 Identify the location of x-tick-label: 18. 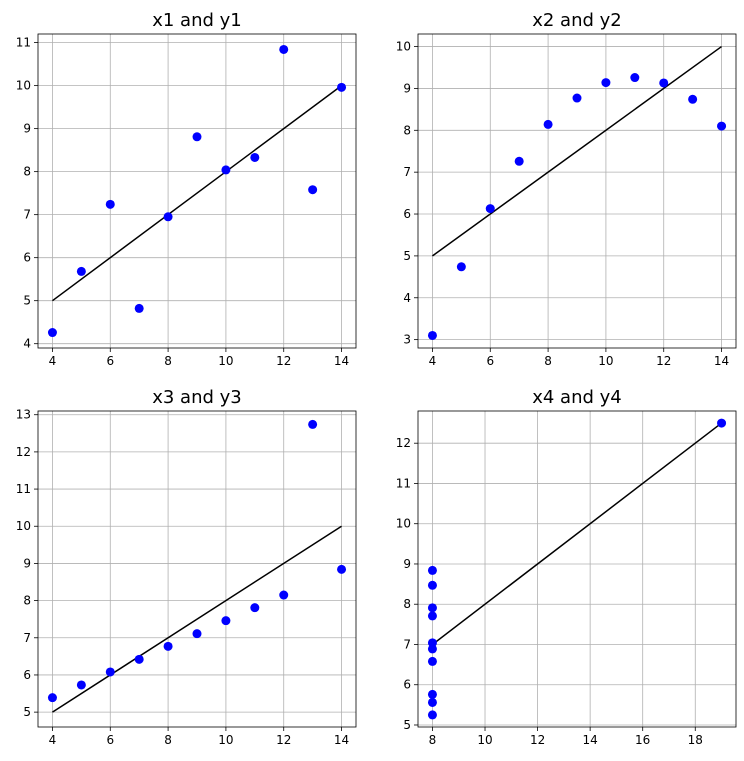
(695, 740).